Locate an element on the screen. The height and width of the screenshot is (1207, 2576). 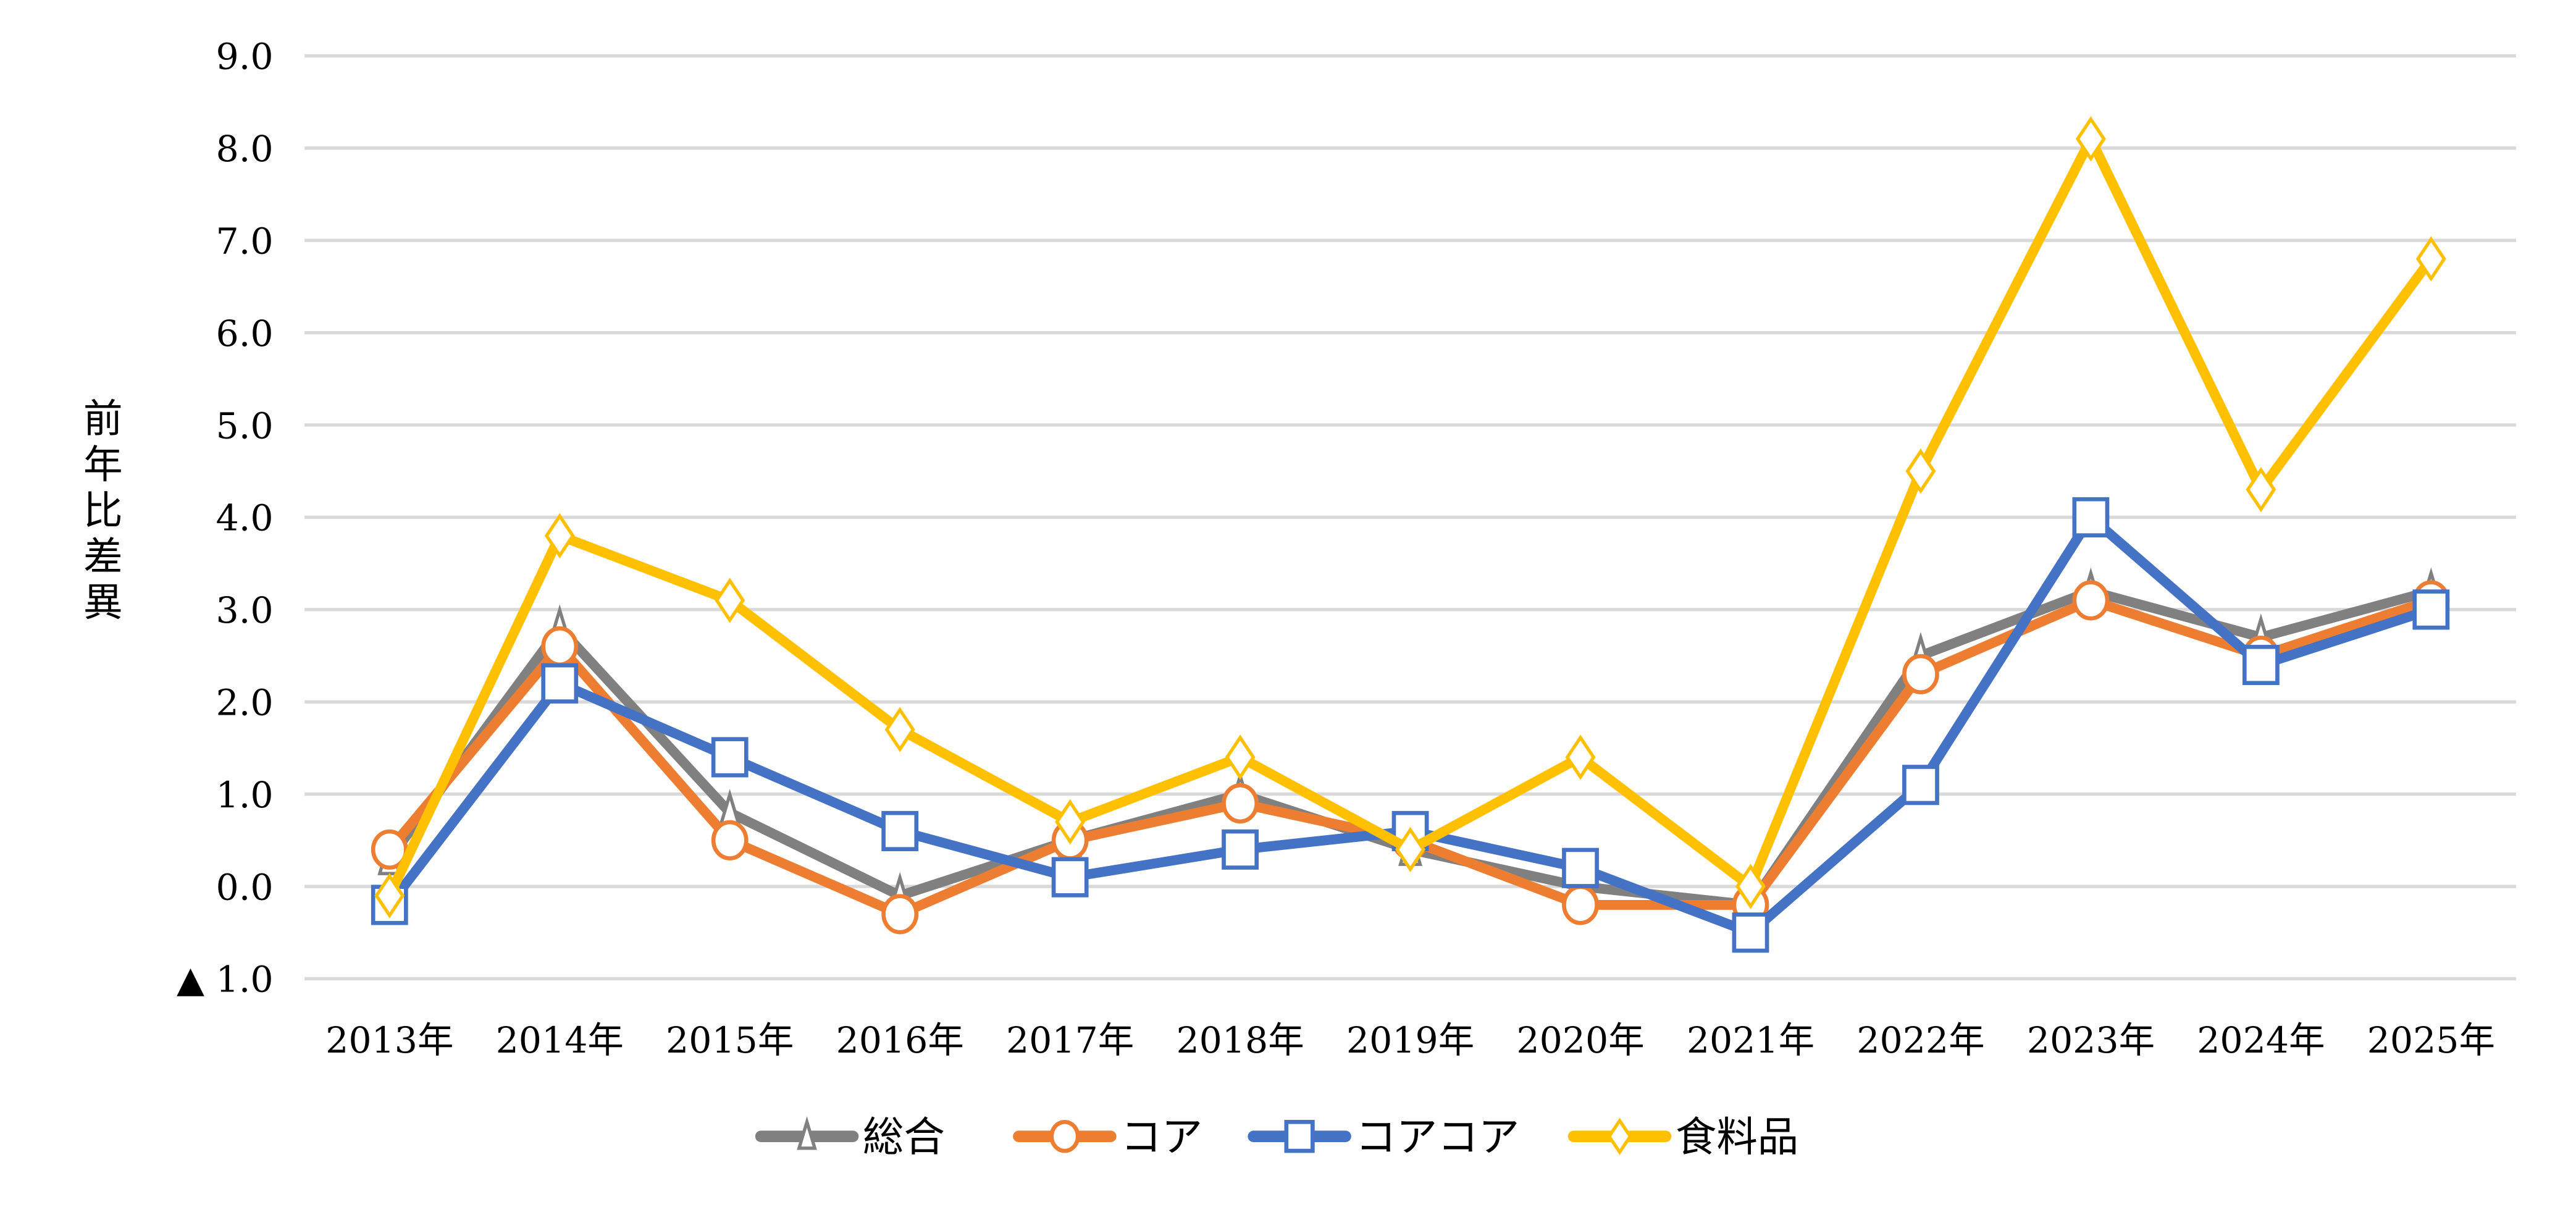
x-tick-label: 2014年 is located at coordinates (560, 1040).